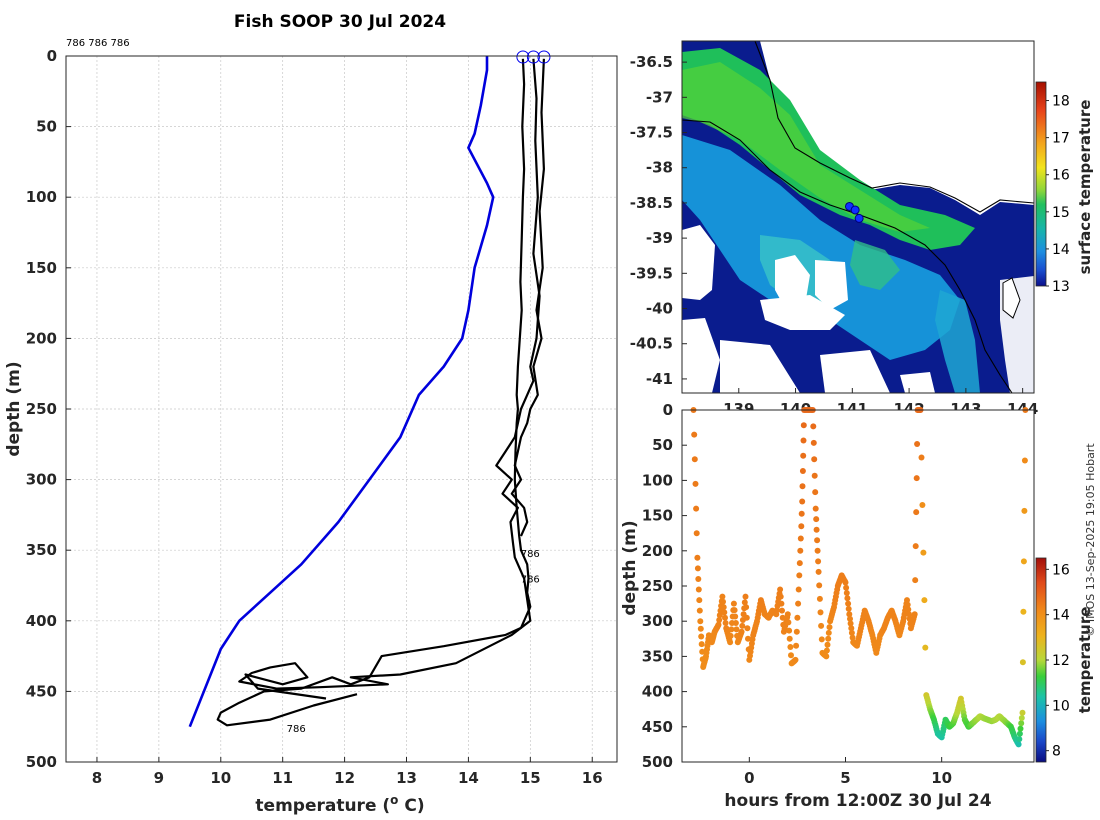 This screenshot has width=1100, height=820. What do you see at coordinates (651, 133) in the screenshot?
I see `map-y-tick-label: -37.5` at bounding box center [651, 133].